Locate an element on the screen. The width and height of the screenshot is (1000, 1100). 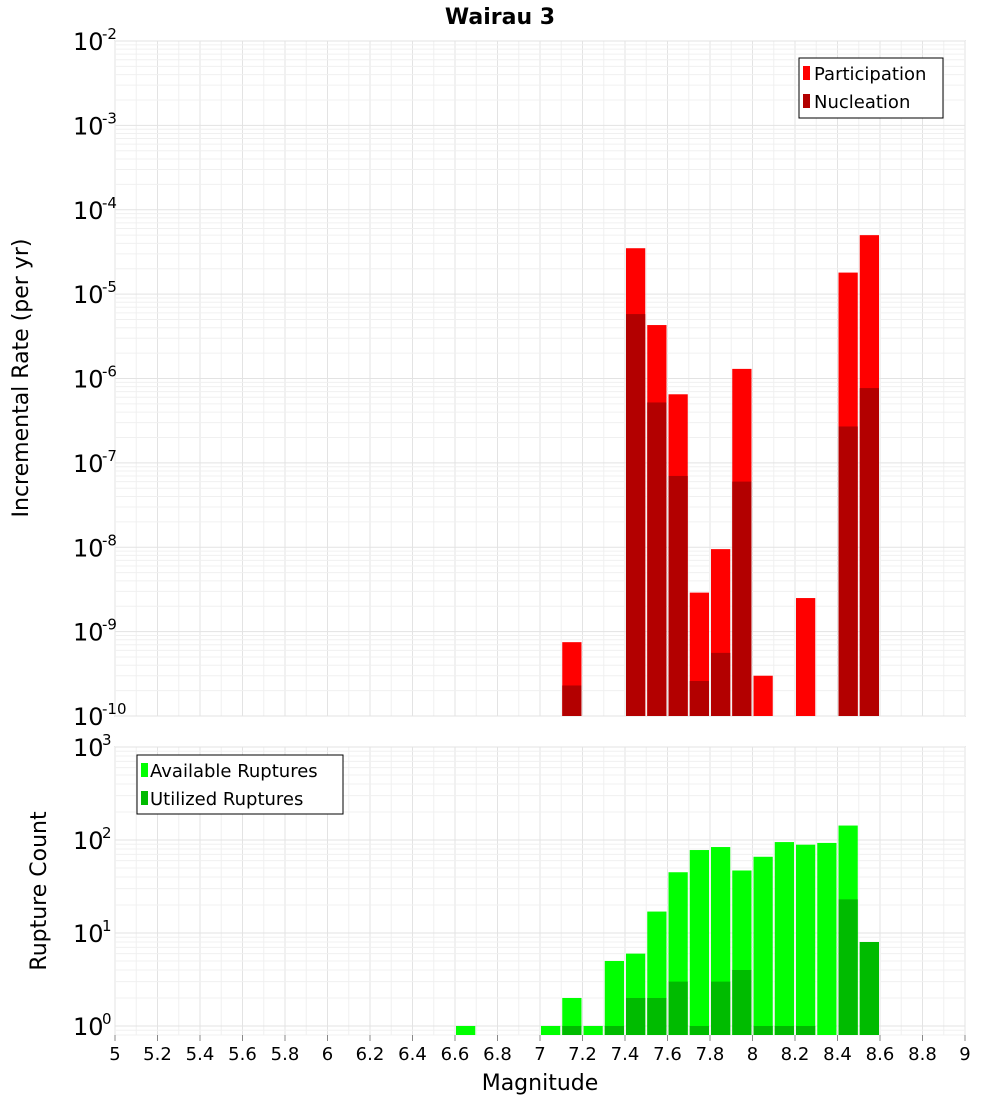
x-tick-label: 6 is located at coordinates (327, 1054).